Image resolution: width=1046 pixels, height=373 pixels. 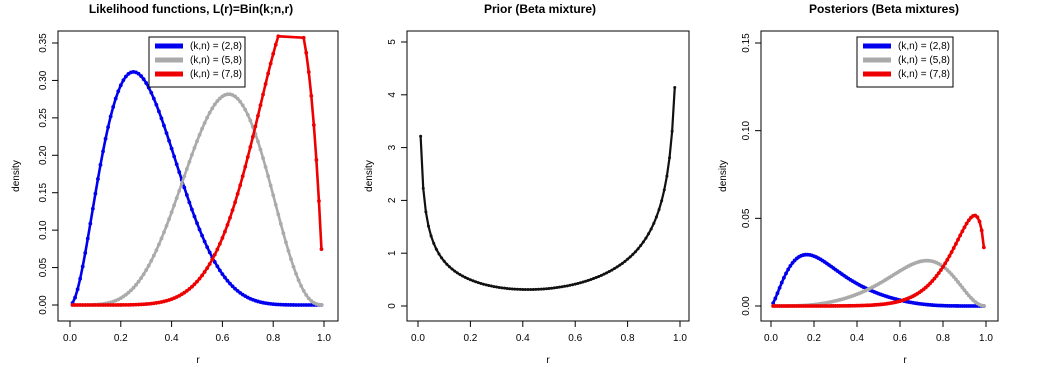 What do you see at coordinates (48, 174) in the screenshot?
I see `panel-1-y-axis: 0.00 0.05 0.10 0.15 0.20 0.25 0.30 0.35` at bounding box center [48, 174].